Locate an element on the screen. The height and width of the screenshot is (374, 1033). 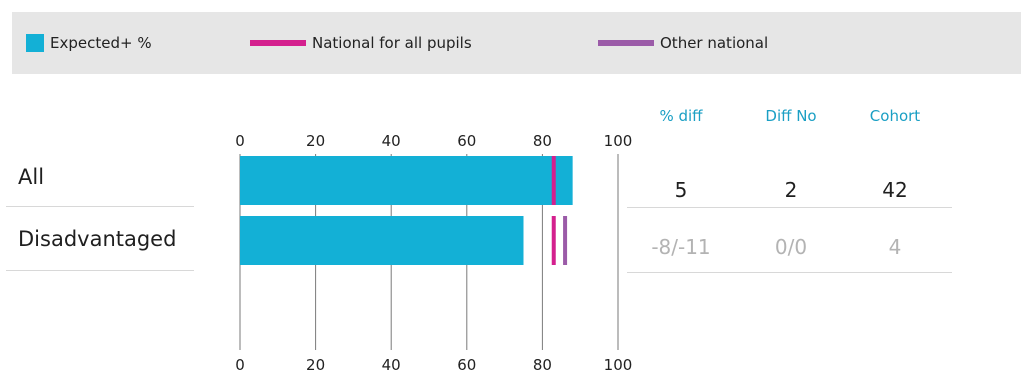
row-label-all: All is located at coordinates (31, 177).